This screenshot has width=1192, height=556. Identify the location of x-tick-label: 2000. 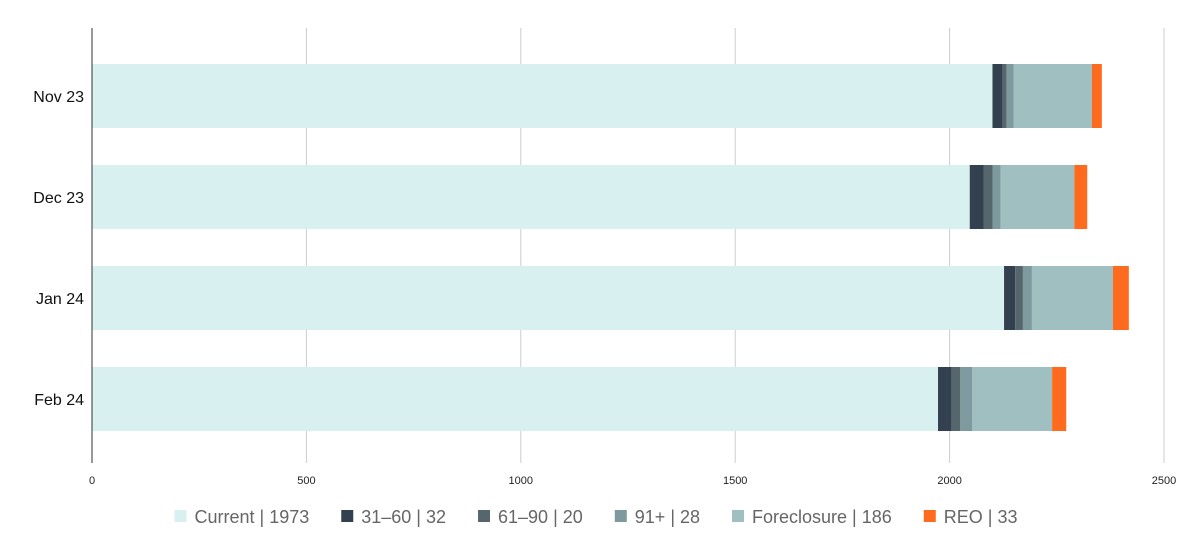
(949, 481).